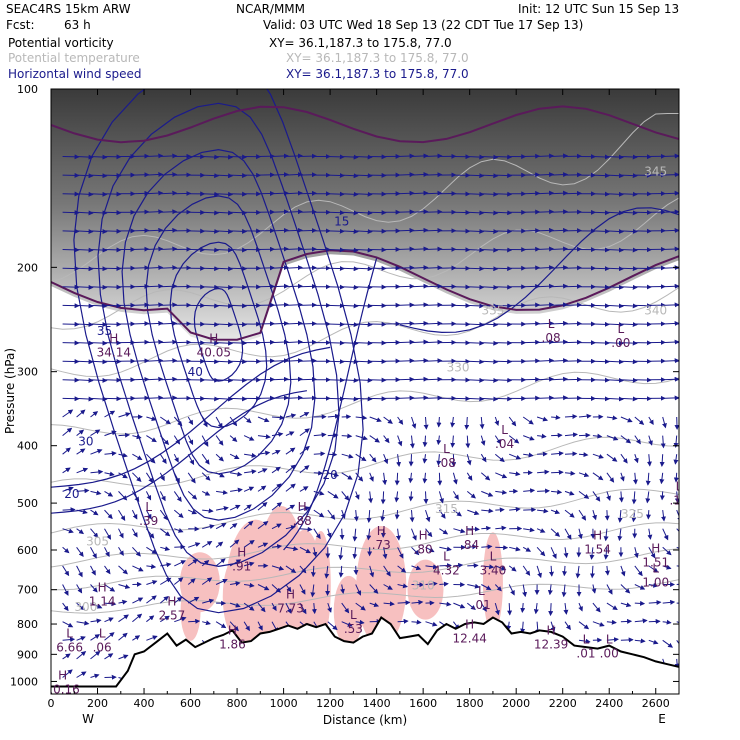  What do you see at coordinates (655, 562) in the screenshot?
I see `pv-extremum-value: 1.51` at bounding box center [655, 562].